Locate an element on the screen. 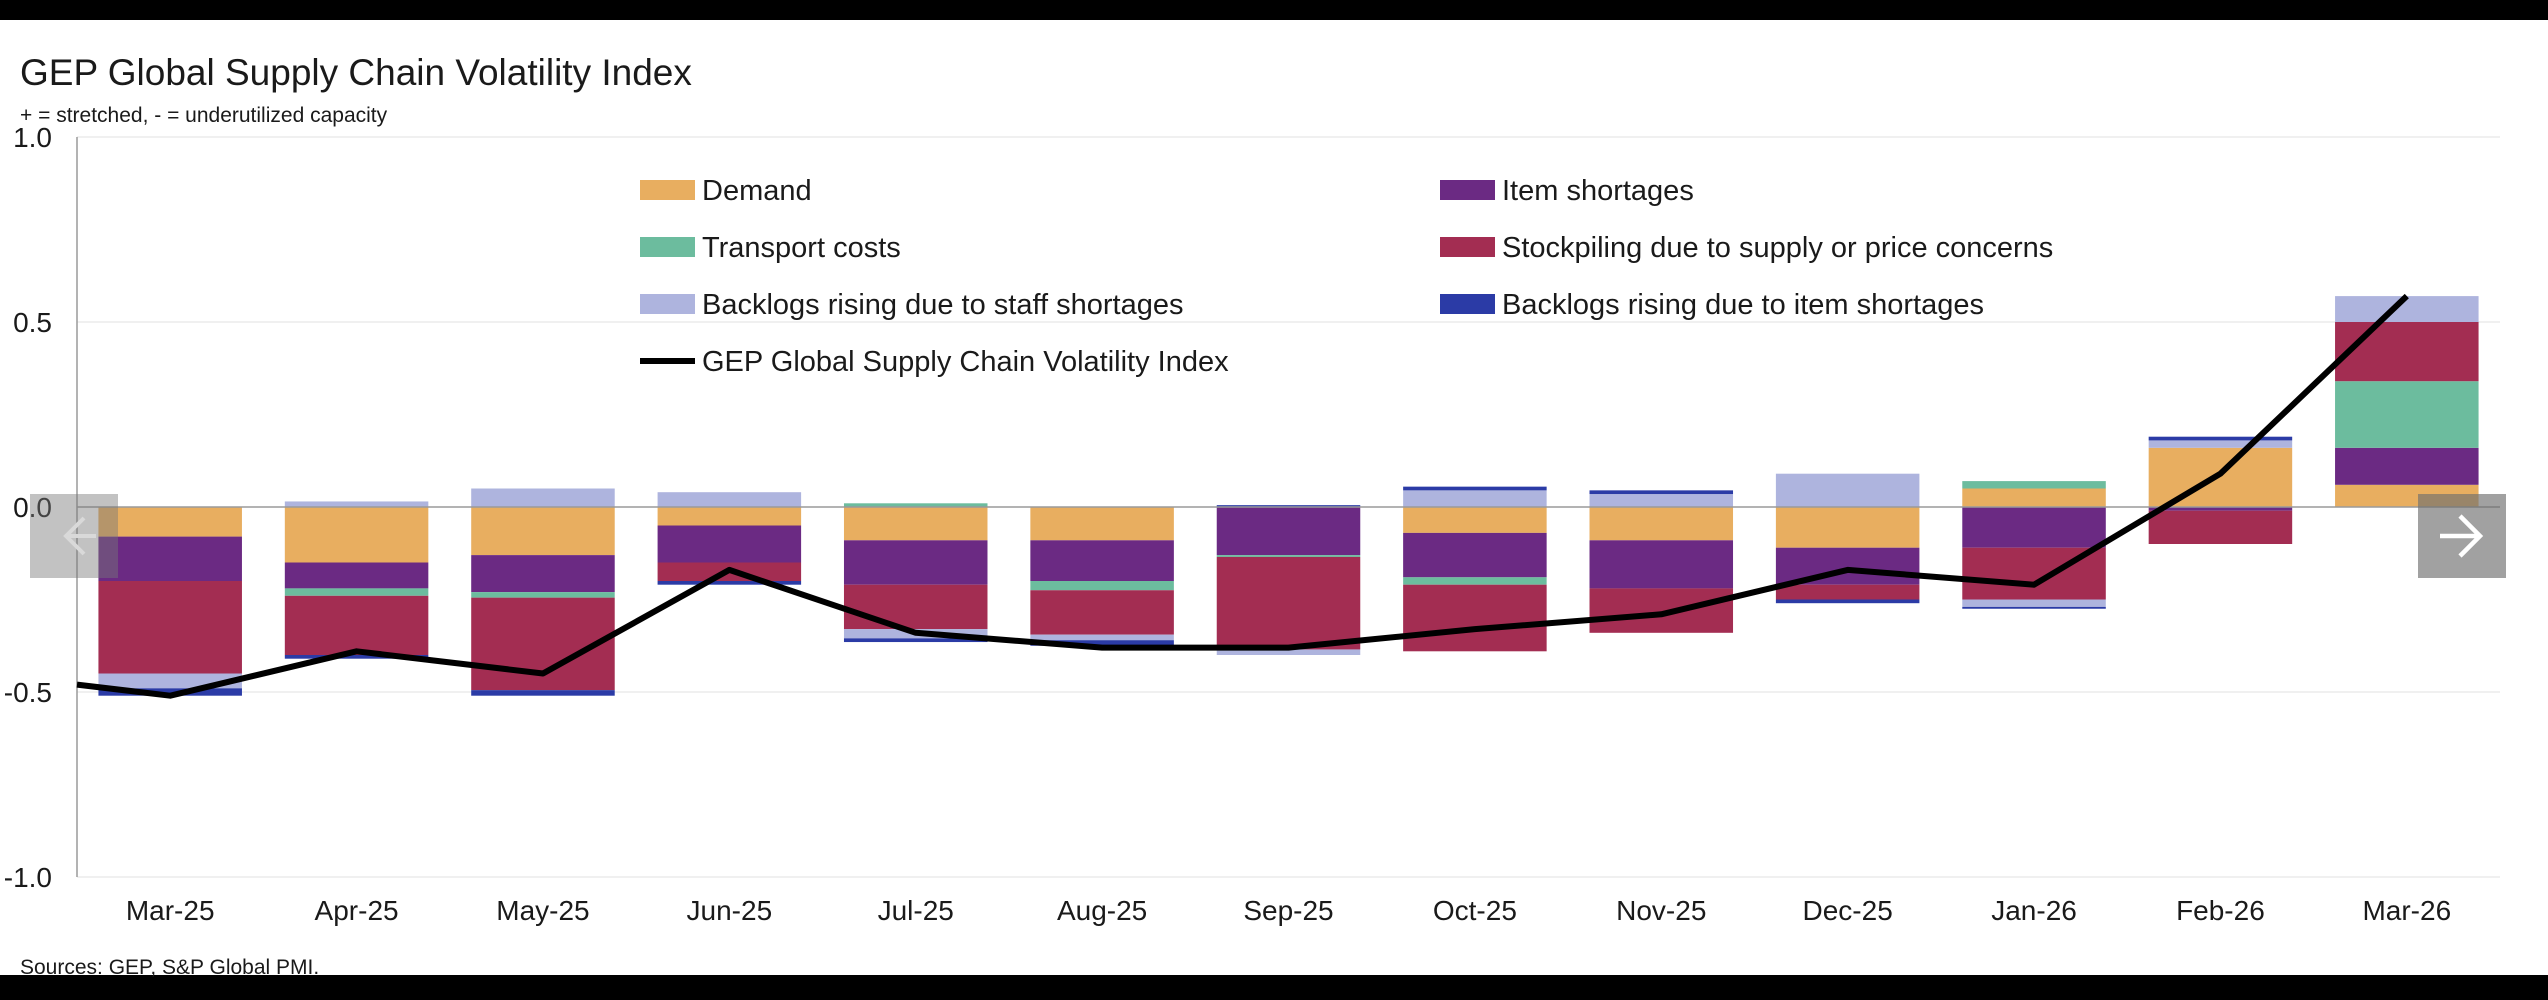  y-tick-label: 0.5 is located at coordinates (32, 322).